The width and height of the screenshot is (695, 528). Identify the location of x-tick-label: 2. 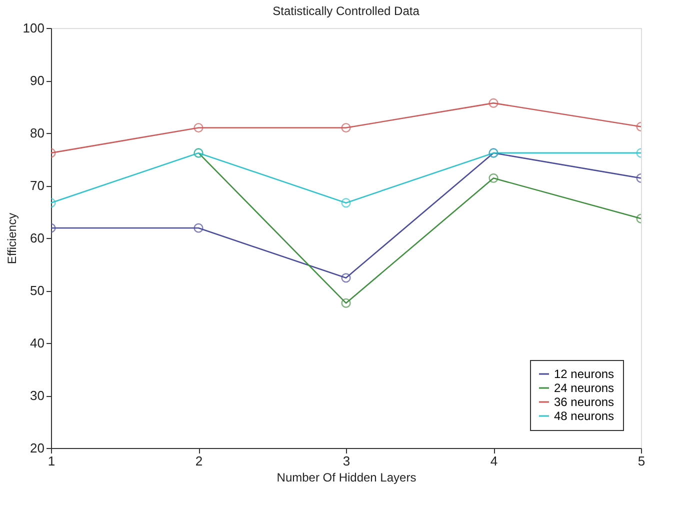
(199, 461).